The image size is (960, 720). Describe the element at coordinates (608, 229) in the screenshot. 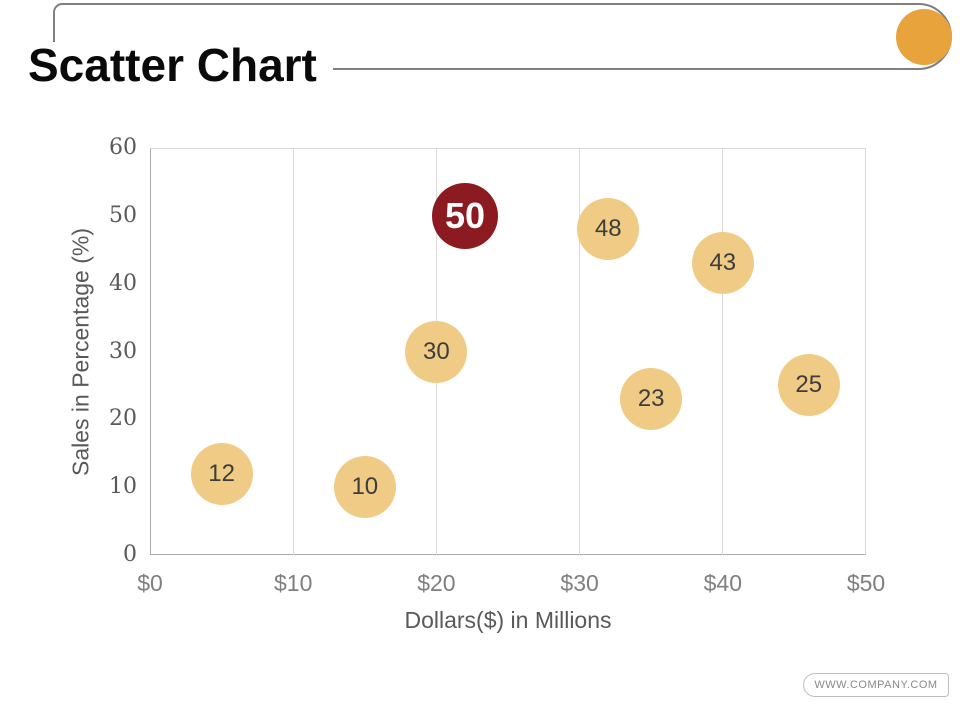

I see `bubble-48: 48` at that location.